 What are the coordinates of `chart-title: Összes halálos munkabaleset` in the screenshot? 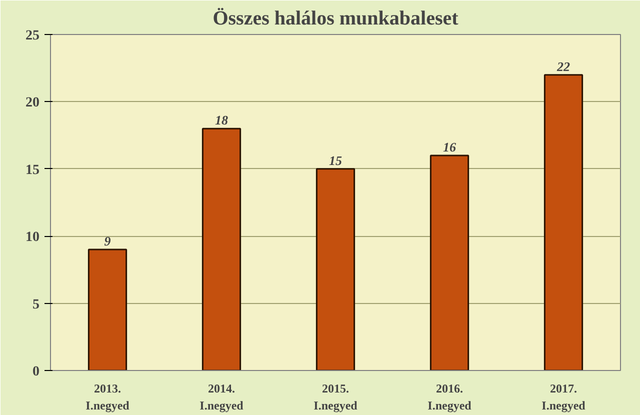 It's located at (335, 19).